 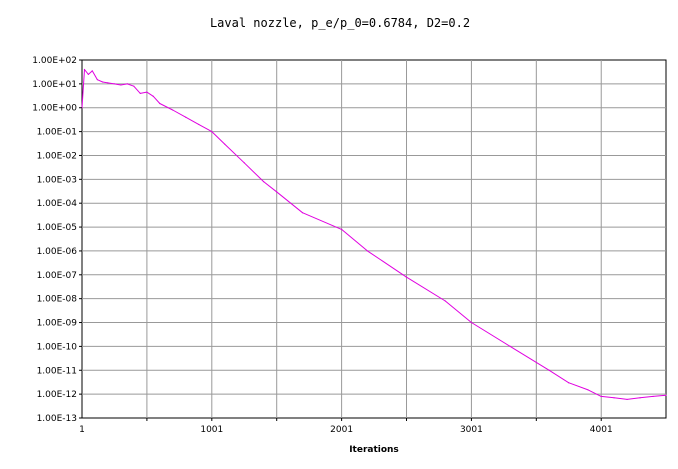 I want to click on x-axis: 1 1001 2001 3001 4001, so click(x=346, y=430).